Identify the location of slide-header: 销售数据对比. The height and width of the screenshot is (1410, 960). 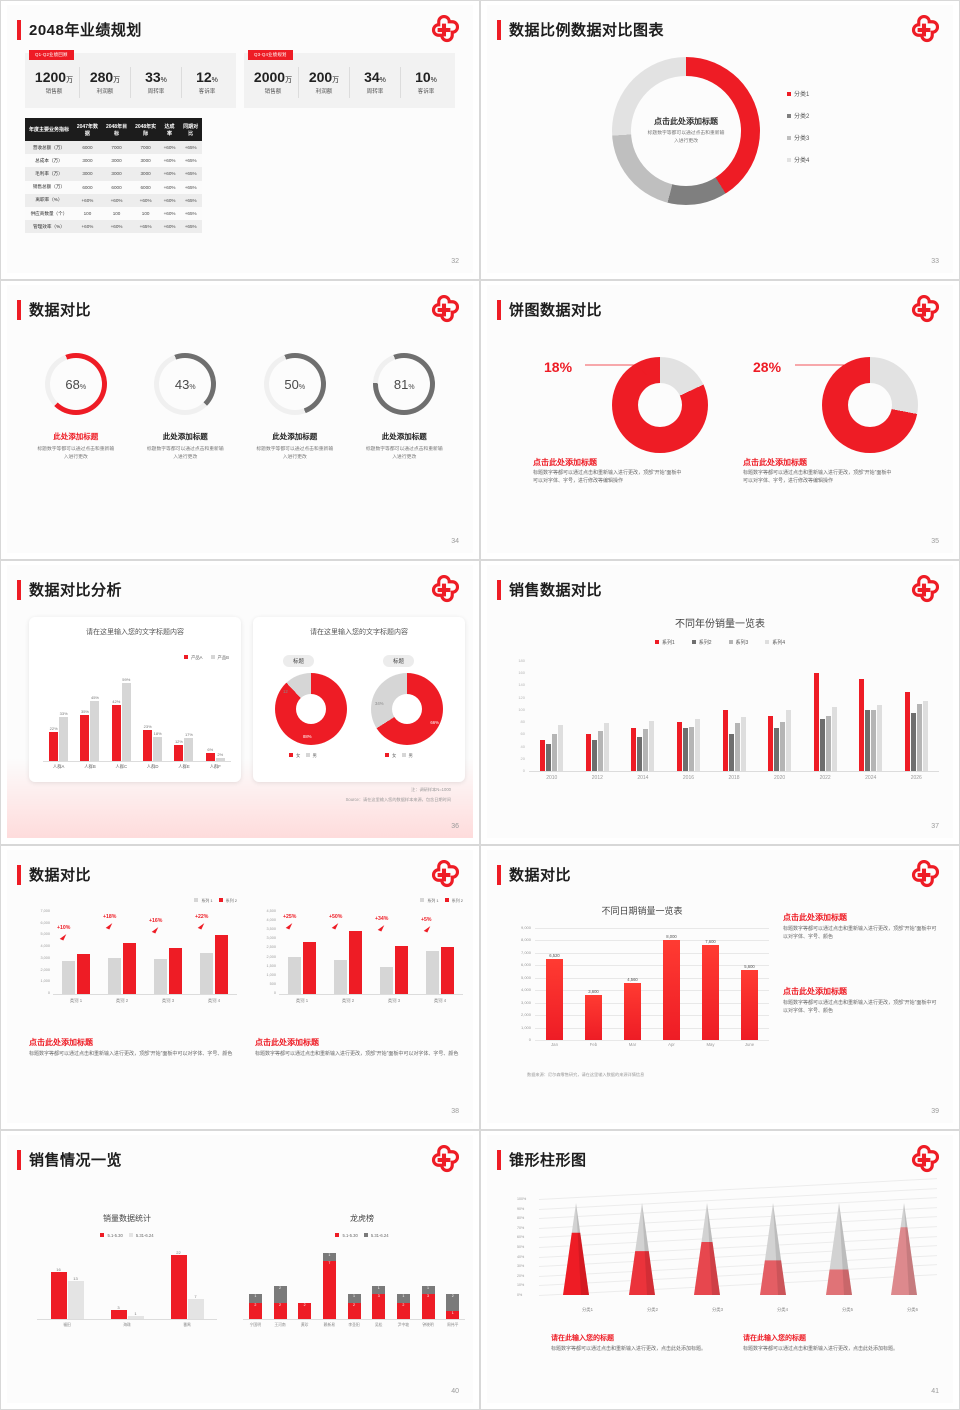
(549, 589).